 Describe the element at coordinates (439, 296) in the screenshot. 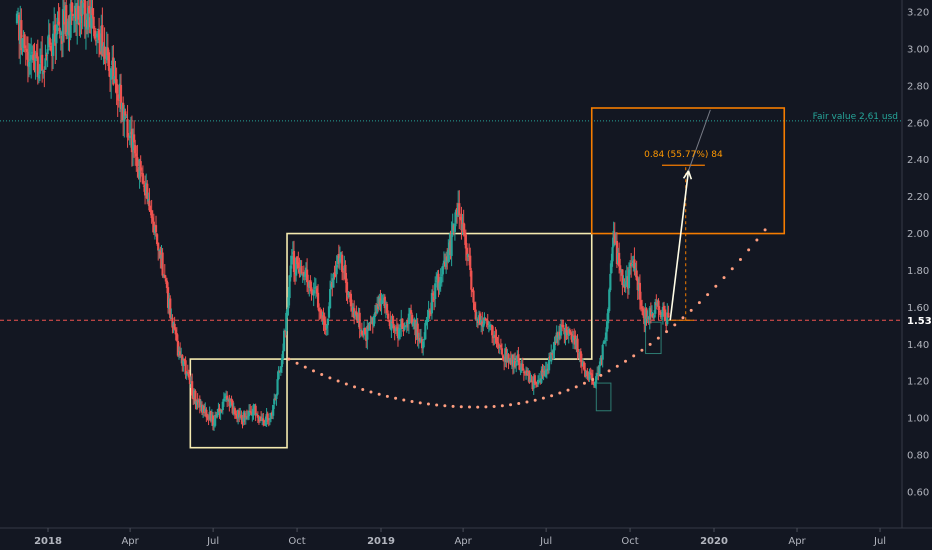

I see `range-box` at that location.